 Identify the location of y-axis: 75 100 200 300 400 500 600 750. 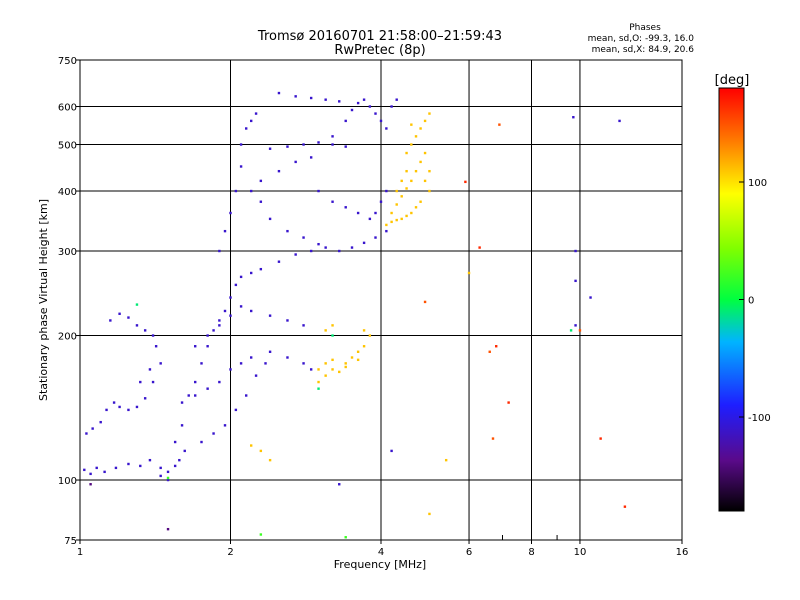
(69, 301).